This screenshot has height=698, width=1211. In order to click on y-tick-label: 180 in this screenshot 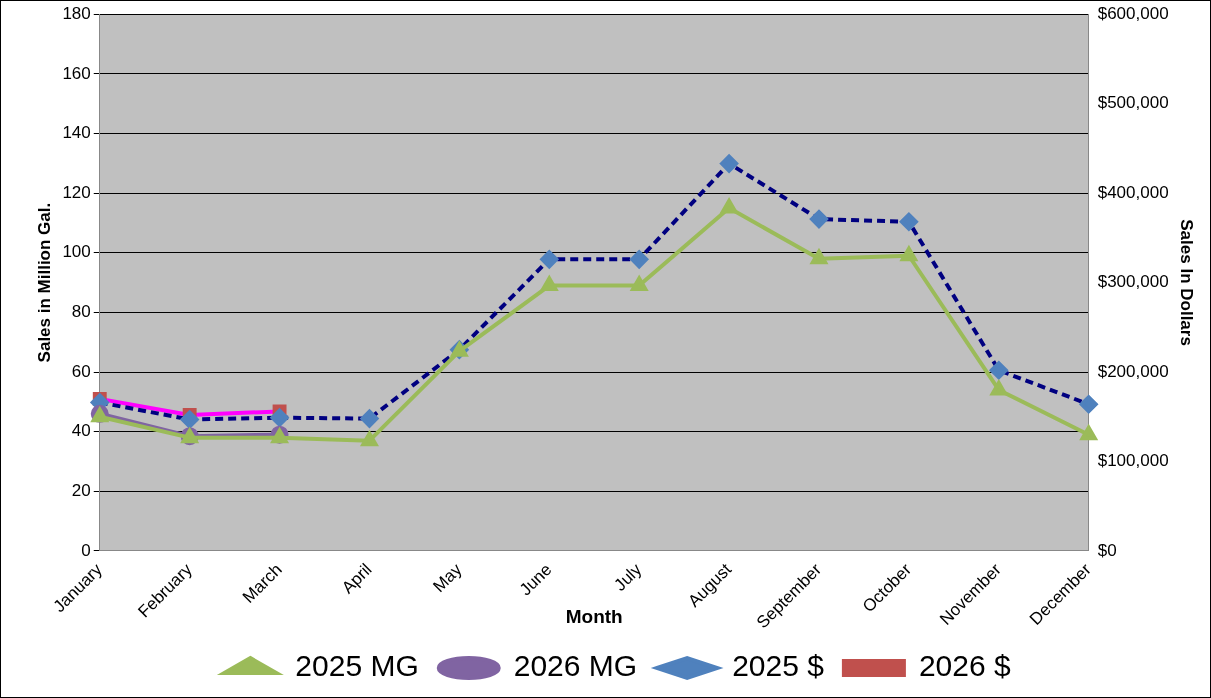, I will do `click(76, 13)`.